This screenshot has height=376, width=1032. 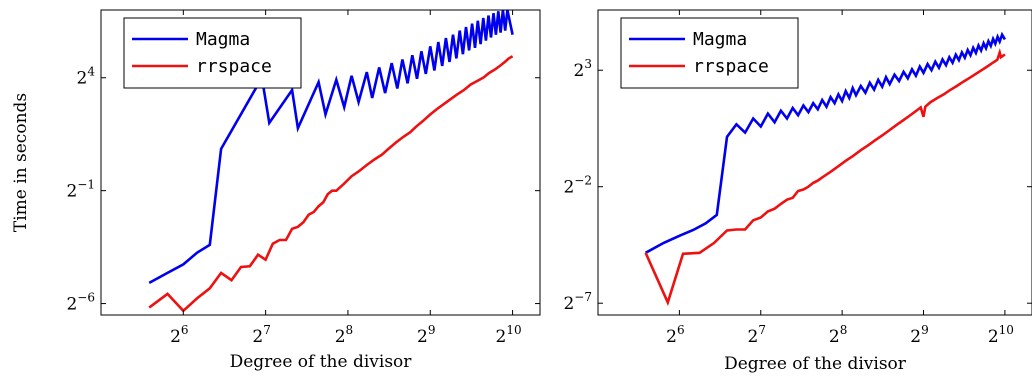 What do you see at coordinates (80, 190) in the screenshot?
I see `y-tick-label: 2−1` at bounding box center [80, 190].